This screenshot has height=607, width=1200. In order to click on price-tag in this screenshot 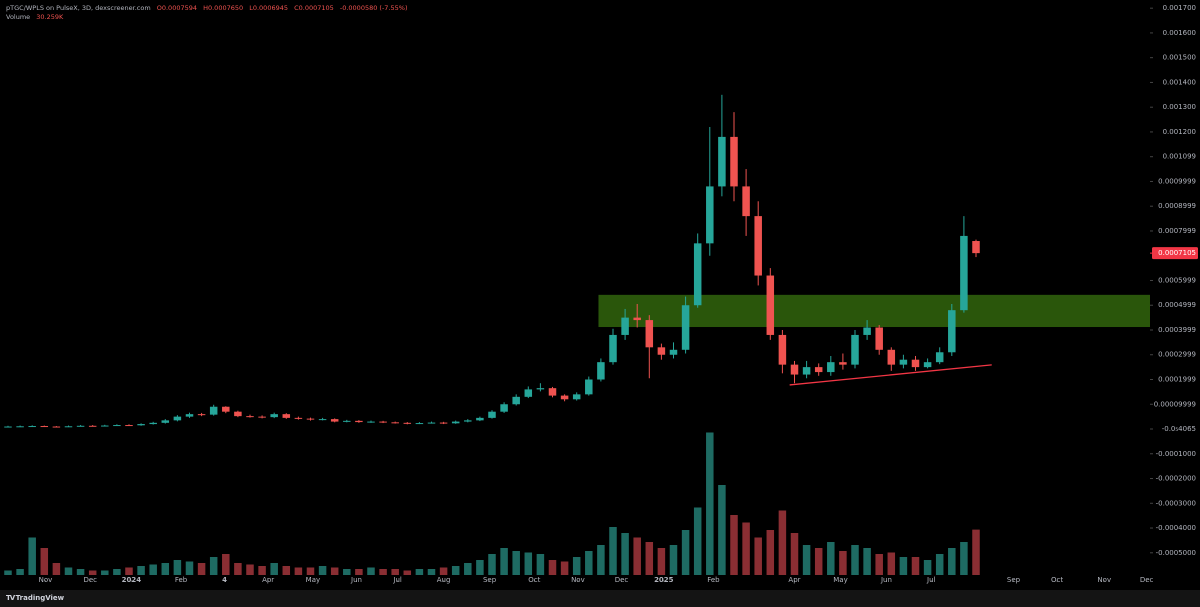, I will do `click(1175, 253)`.